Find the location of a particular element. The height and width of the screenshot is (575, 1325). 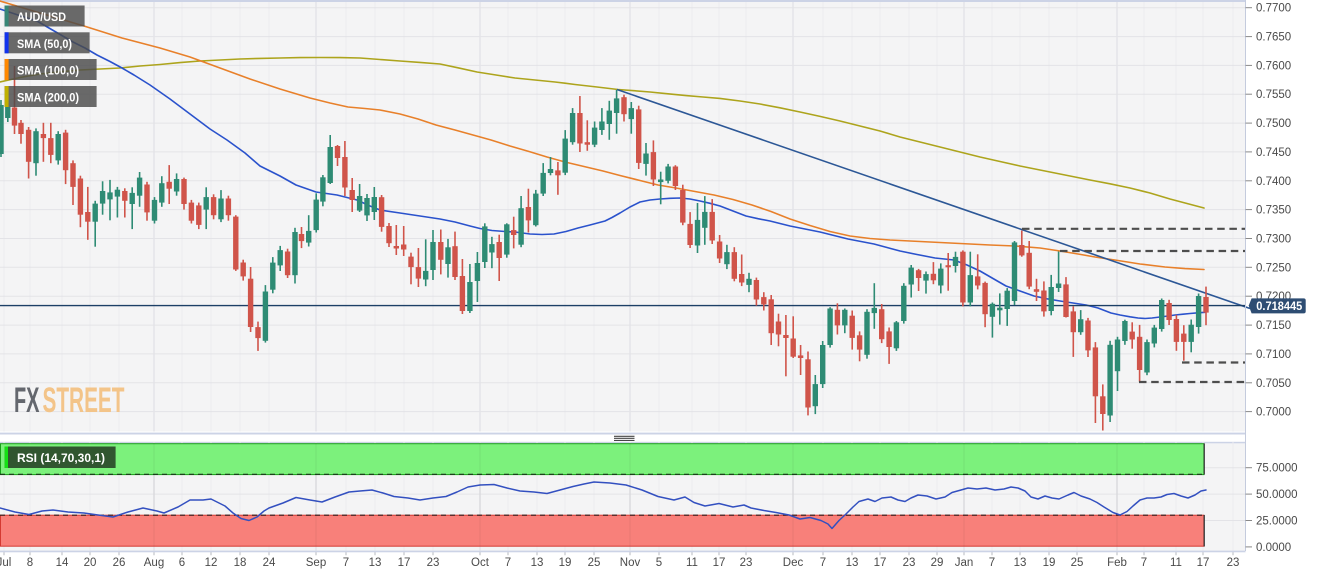

svg-text: 0.7700 is located at coordinates (1273, 9).